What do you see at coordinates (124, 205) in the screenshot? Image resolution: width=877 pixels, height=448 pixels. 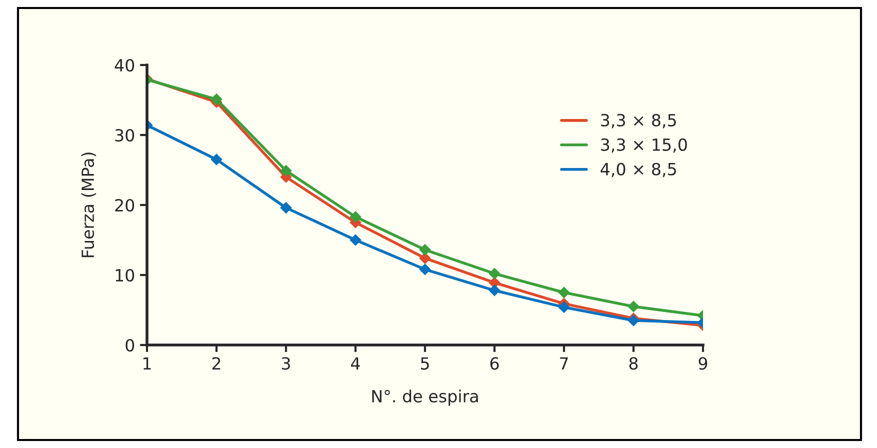 I see `y-tick-label: 20` at bounding box center [124, 205].